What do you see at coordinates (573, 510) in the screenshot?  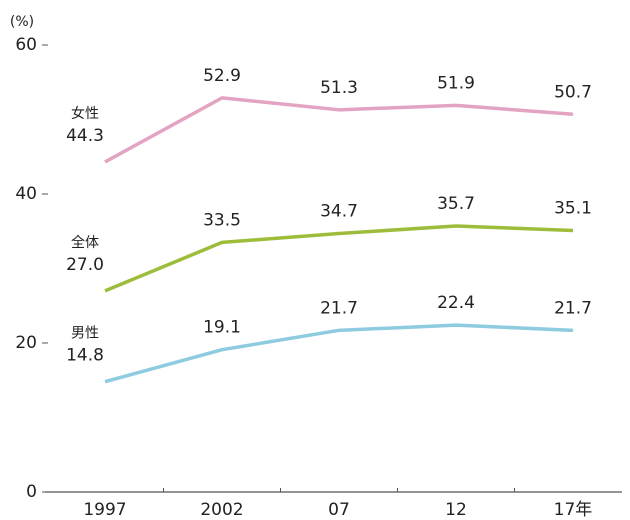 I see `x-tick-label: 17年` at bounding box center [573, 510].